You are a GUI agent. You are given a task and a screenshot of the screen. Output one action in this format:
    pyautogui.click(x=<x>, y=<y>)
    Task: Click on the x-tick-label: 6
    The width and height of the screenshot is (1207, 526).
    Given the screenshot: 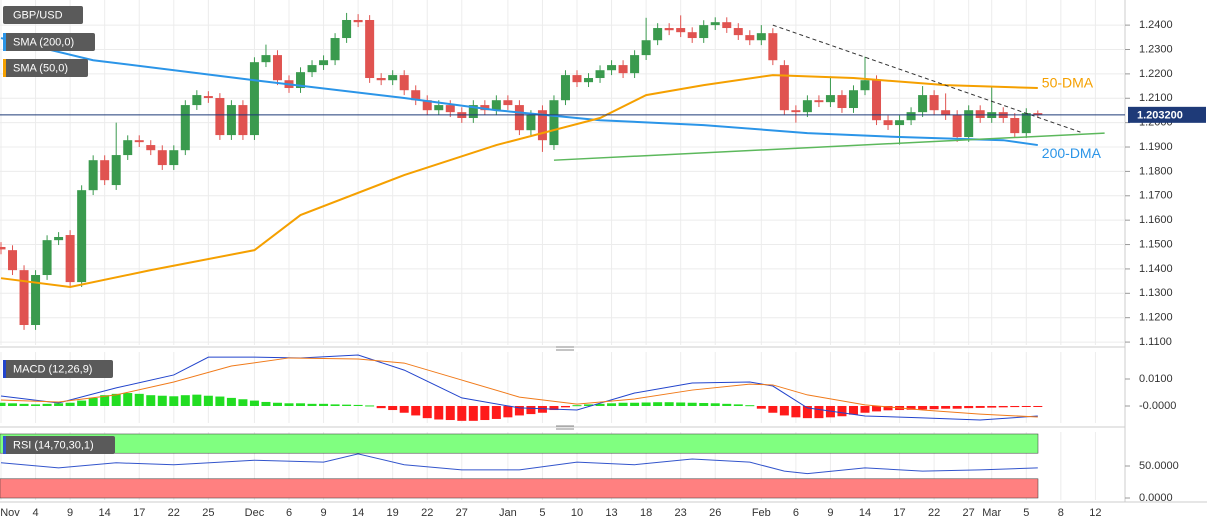 What is the action you would take?
    pyautogui.click(x=289, y=513)
    